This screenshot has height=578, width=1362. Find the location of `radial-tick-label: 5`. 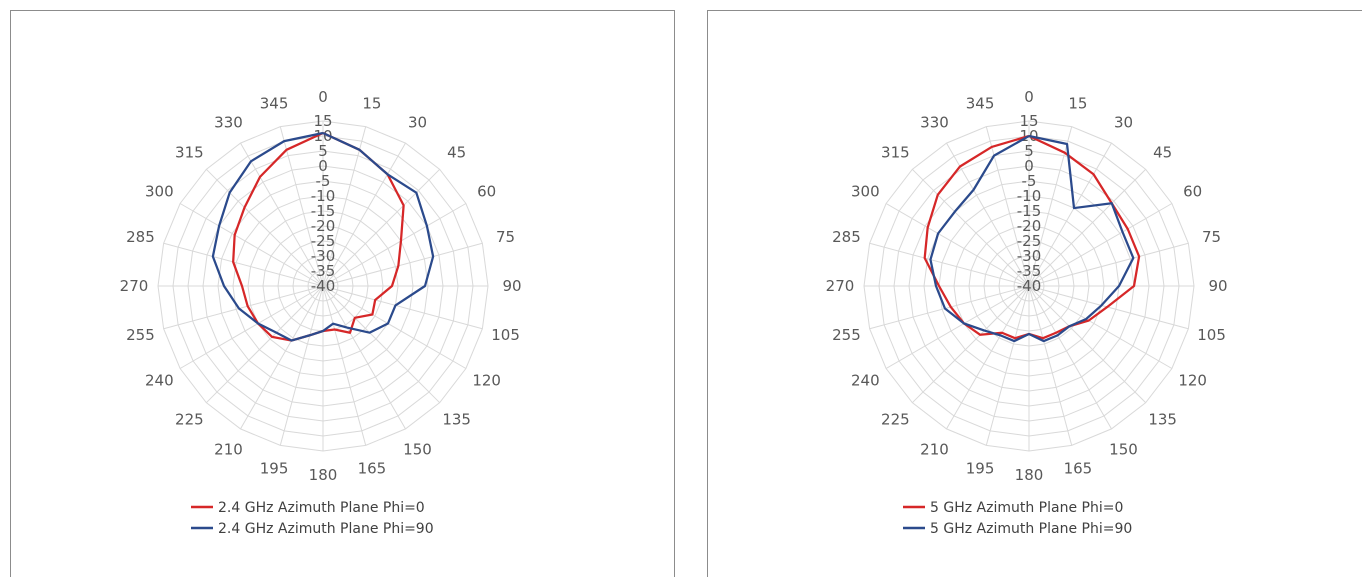

radial-tick-label: 5 is located at coordinates (1029, 151).